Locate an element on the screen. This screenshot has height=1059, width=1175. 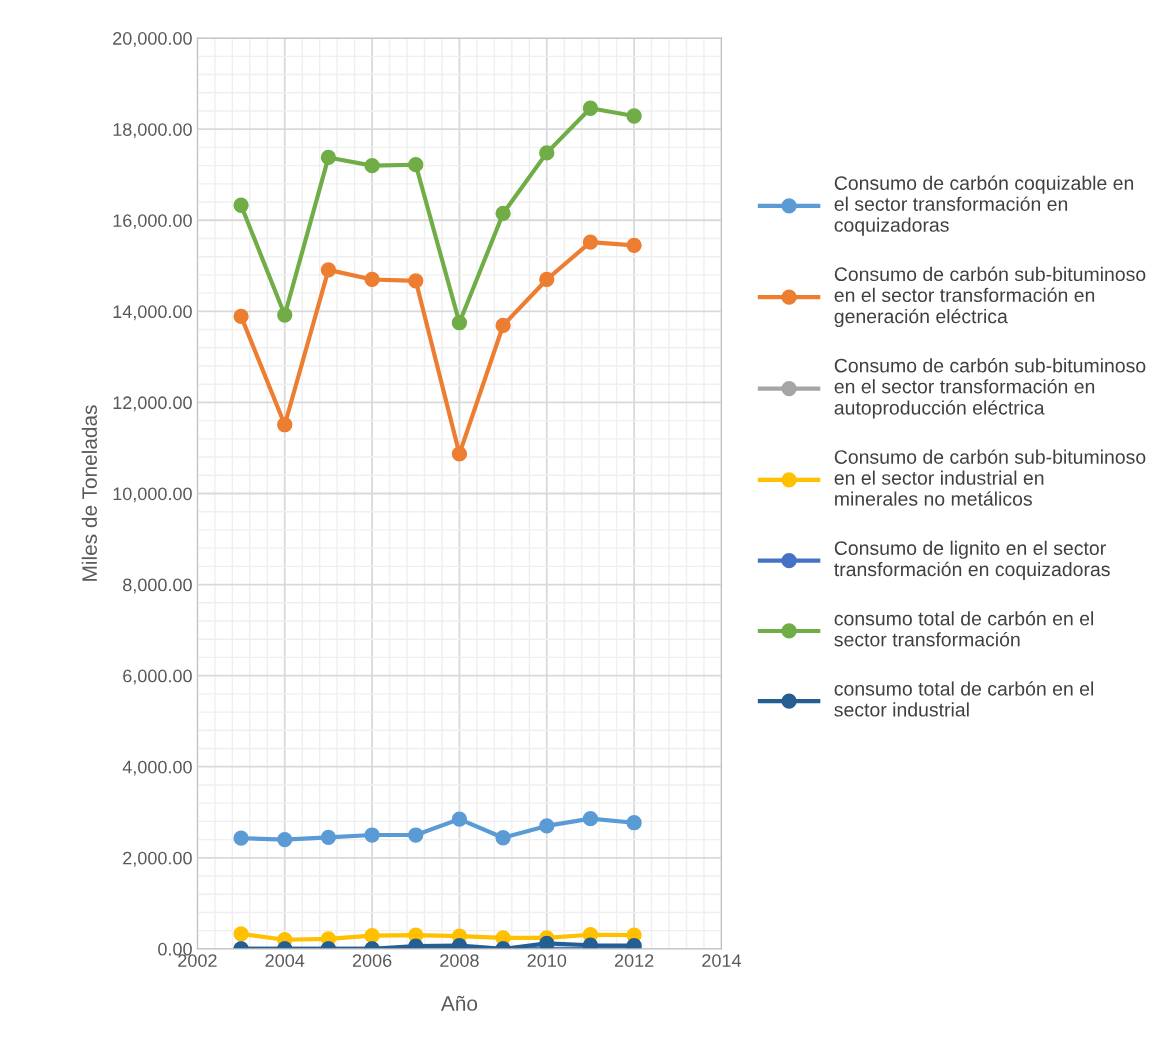
y-tick-label: 14,000.00 is located at coordinates (152, 313).